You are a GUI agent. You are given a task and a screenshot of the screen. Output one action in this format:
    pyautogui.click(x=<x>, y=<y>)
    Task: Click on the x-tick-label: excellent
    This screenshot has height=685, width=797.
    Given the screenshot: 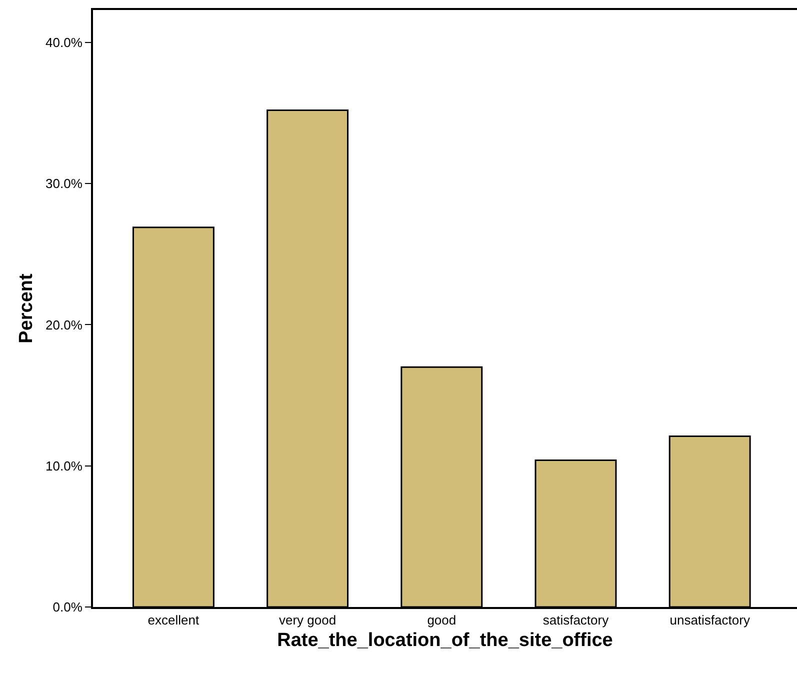 What is the action you would take?
    pyautogui.click(x=174, y=620)
    